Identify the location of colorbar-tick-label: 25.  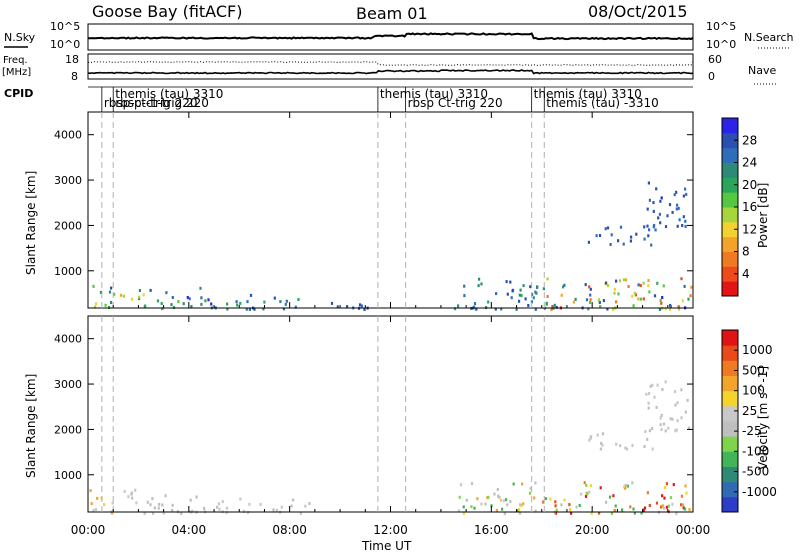
(749, 411).